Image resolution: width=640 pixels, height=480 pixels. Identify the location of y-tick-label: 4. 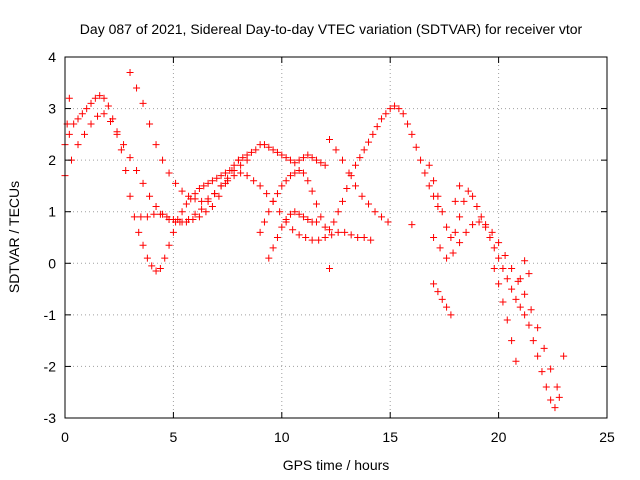
(52, 57).